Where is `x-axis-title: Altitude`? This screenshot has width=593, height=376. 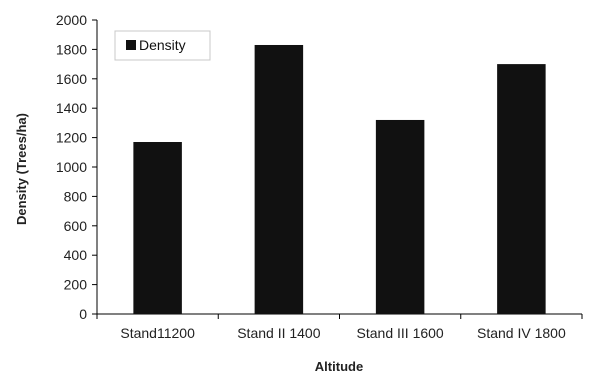 x-axis-title: Altitude is located at coordinates (339, 366).